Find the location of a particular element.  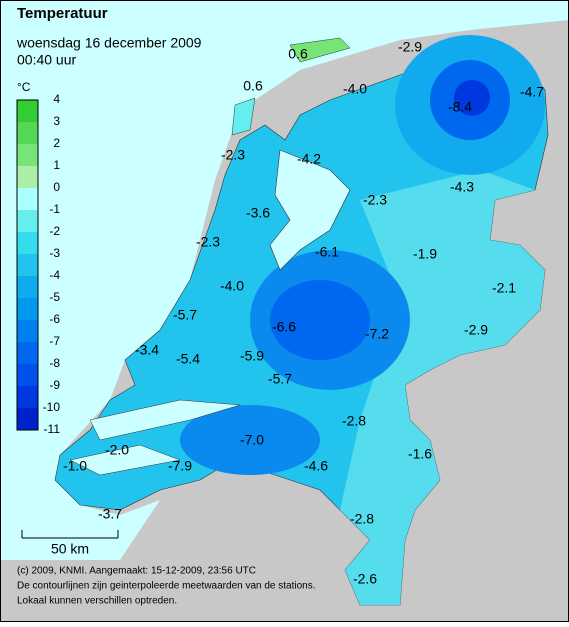

legend-tick-label: -2 is located at coordinates (54, 231).